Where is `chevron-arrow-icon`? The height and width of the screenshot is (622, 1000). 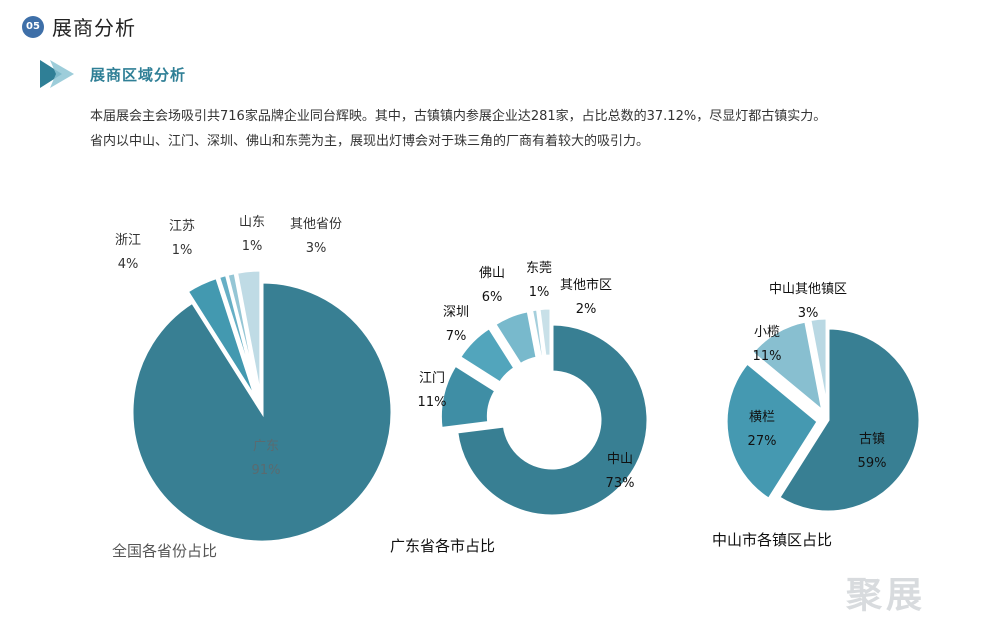 chevron-arrow-icon is located at coordinates (57, 74).